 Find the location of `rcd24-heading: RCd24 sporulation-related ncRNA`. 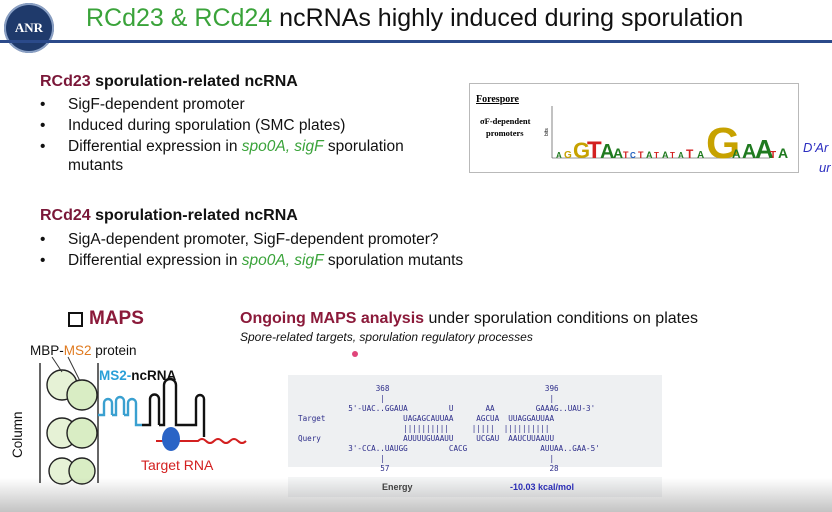

rcd24-heading: RCd24 sporulation-related ncRNA is located at coordinates (169, 216).